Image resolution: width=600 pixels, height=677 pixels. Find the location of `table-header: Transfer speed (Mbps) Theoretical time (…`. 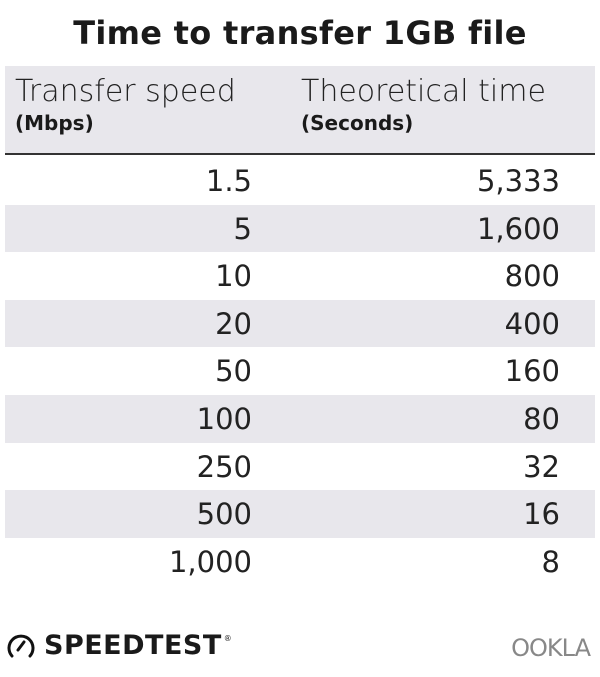

table-header: Transfer speed (Mbps) Theoretical time (… is located at coordinates (300, 110).